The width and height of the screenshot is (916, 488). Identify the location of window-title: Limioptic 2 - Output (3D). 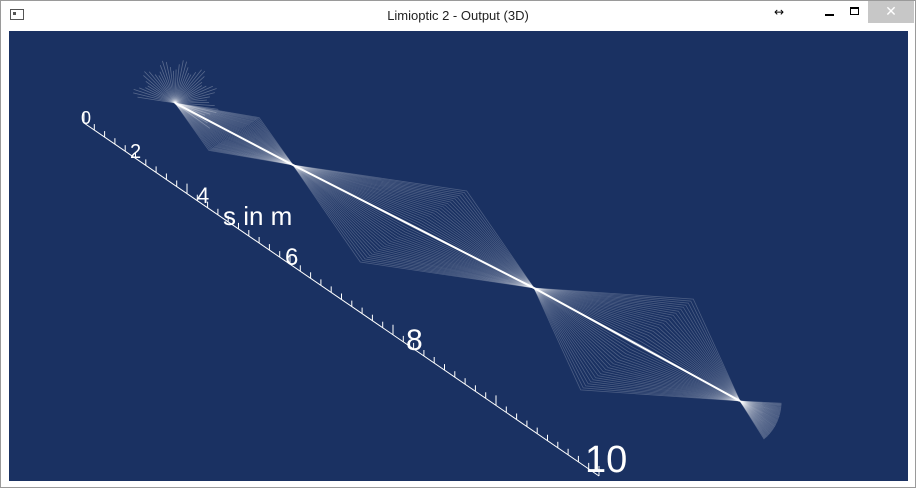
(458, 15).